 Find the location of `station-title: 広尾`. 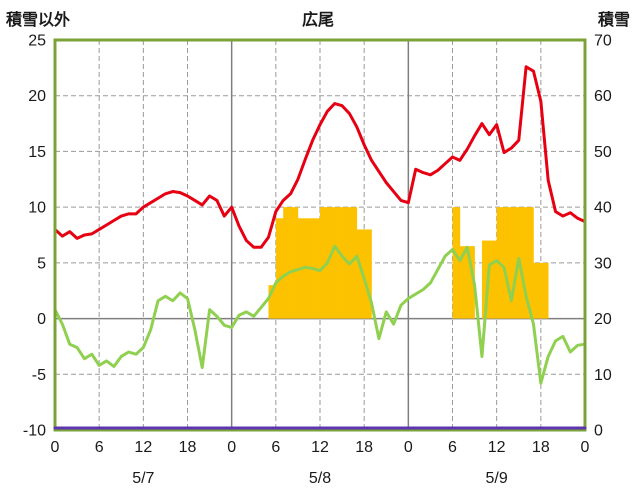

station-title: 広尾 is located at coordinates (317, 20).